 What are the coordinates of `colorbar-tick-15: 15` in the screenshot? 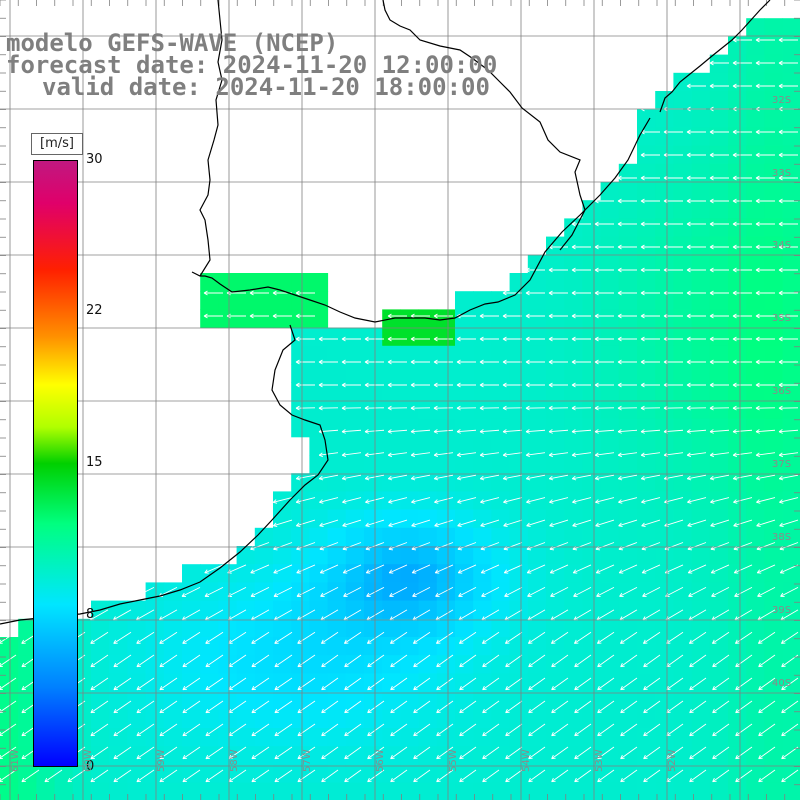 It's located at (94, 462).